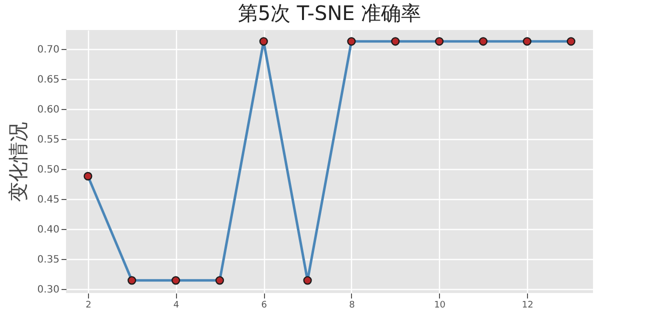 Image resolution: width=650 pixels, height=324 pixels. What do you see at coordinates (18, 162) in the screenshot?
I see `y-axis-title: 变化情况` at bounding box center [18, 162].